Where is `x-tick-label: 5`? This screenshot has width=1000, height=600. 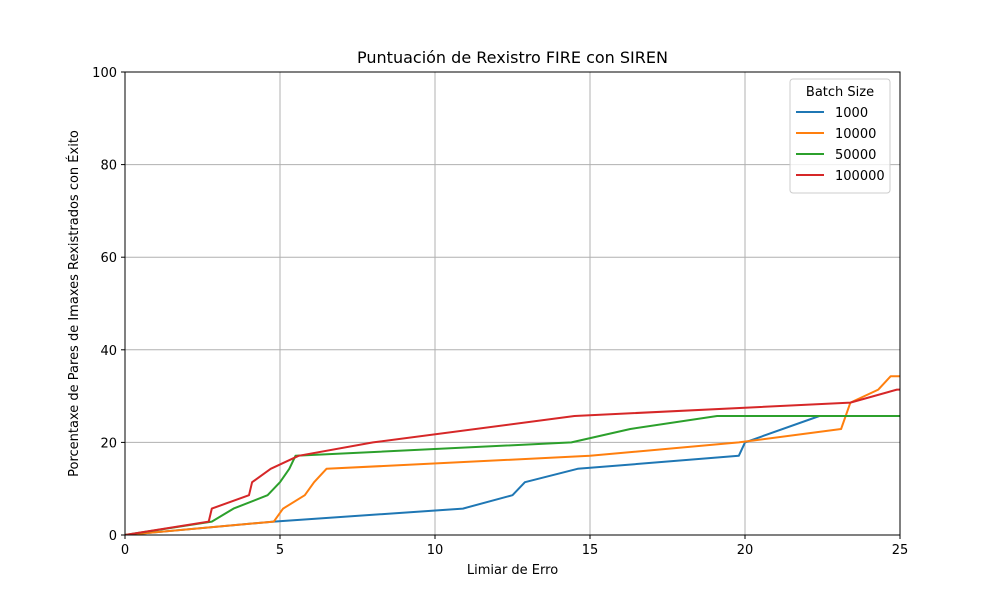 x-tick-label: 5 is located at coordinates (280, 550).